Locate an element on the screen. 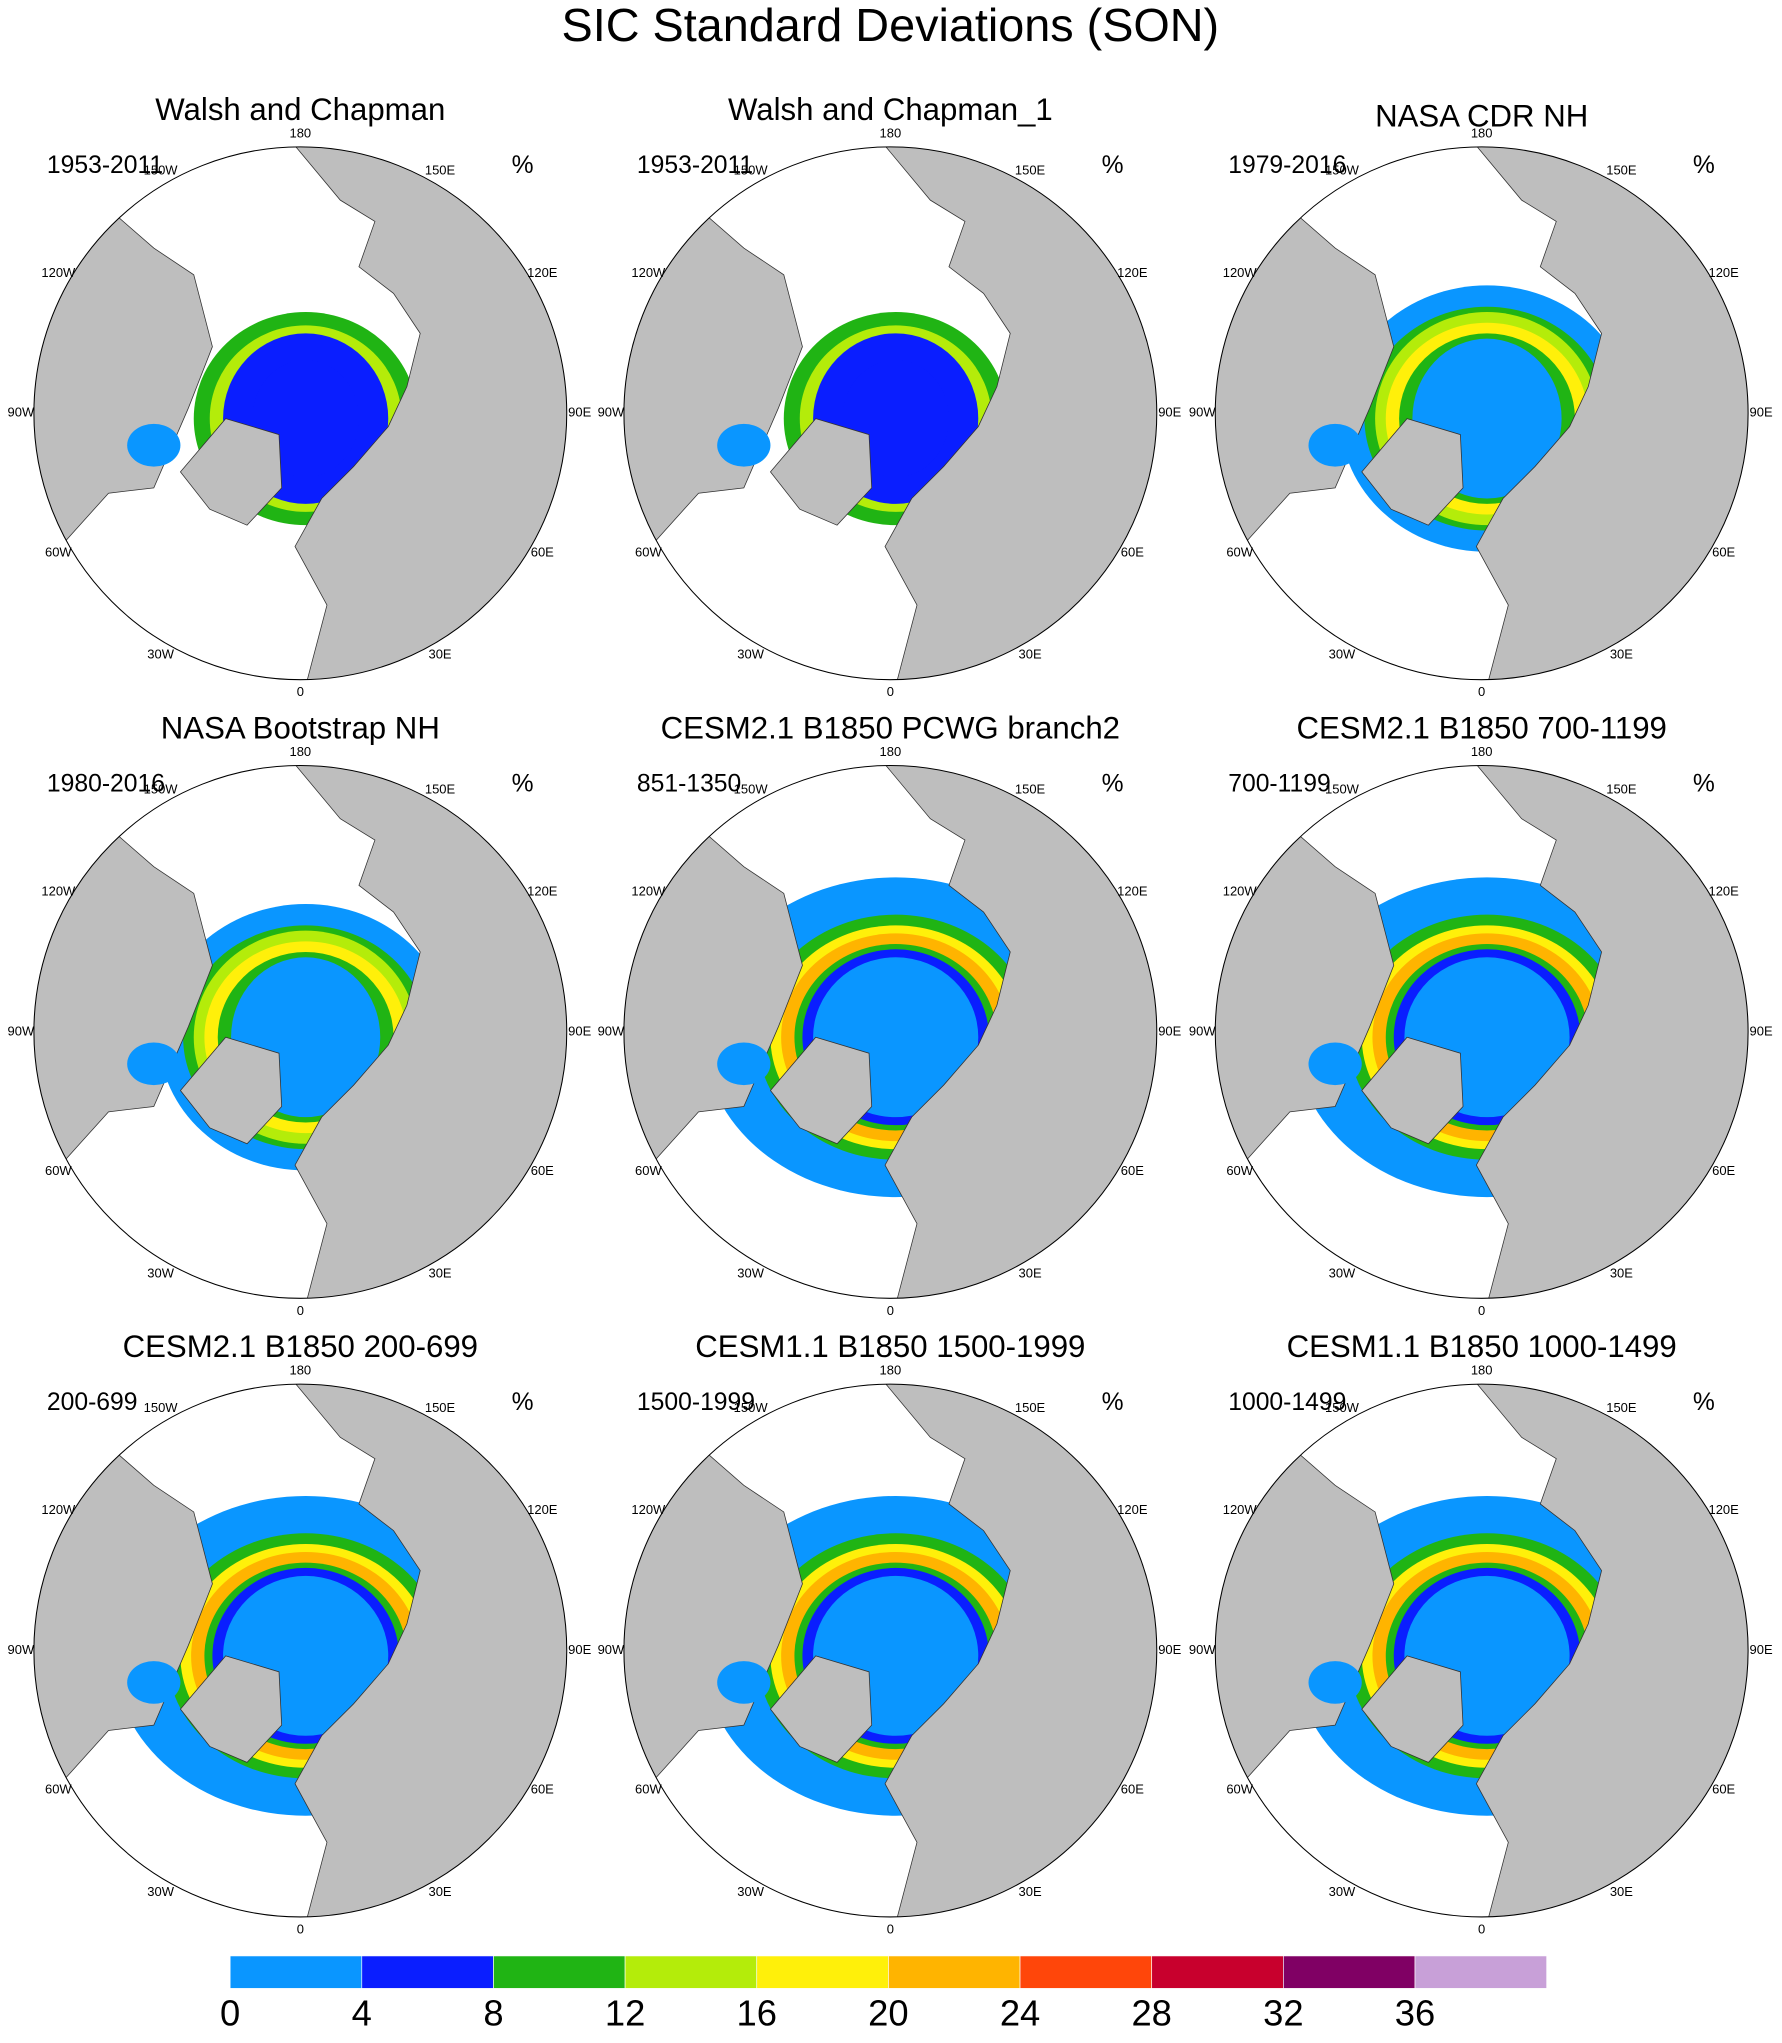 The height and width of the screenshot is (2043, 1782). panel-title: CESM2.1 B1850 700-1199 is located at coordinates (1481, 728).